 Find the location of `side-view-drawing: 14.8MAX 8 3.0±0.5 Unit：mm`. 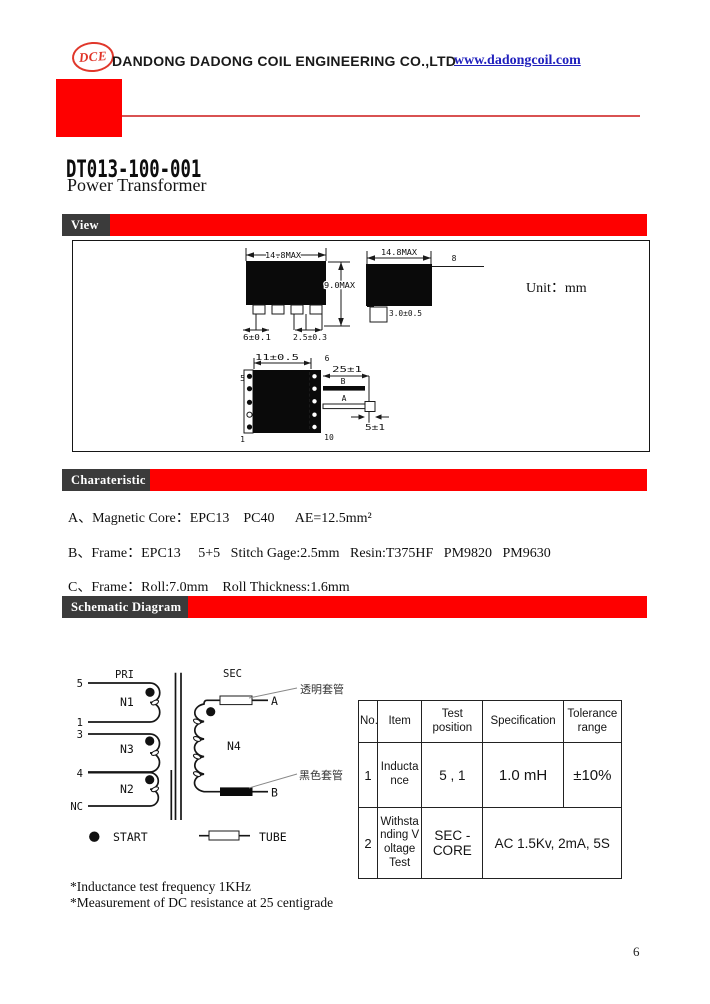

side-view-drawing: 14.8MAX 8 3.0±0.5 Unit：mm is located at coordinates (476, 285).